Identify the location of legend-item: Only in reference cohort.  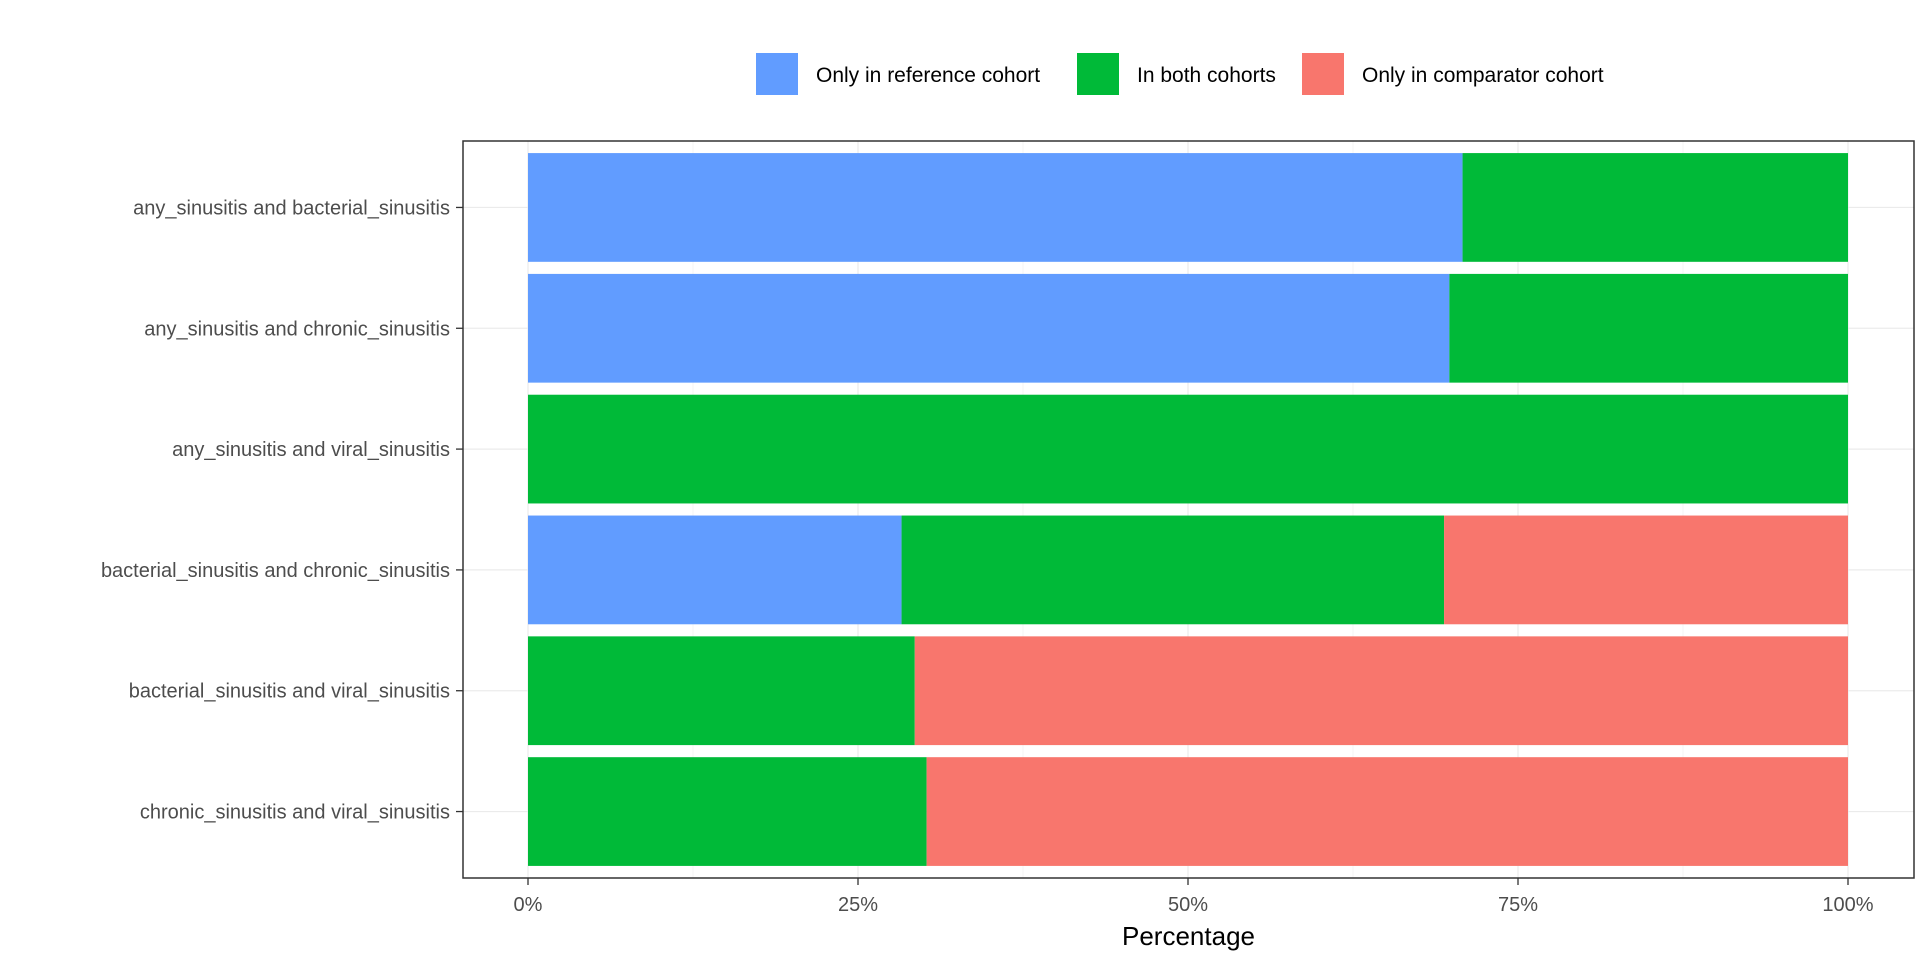
(898, 74).